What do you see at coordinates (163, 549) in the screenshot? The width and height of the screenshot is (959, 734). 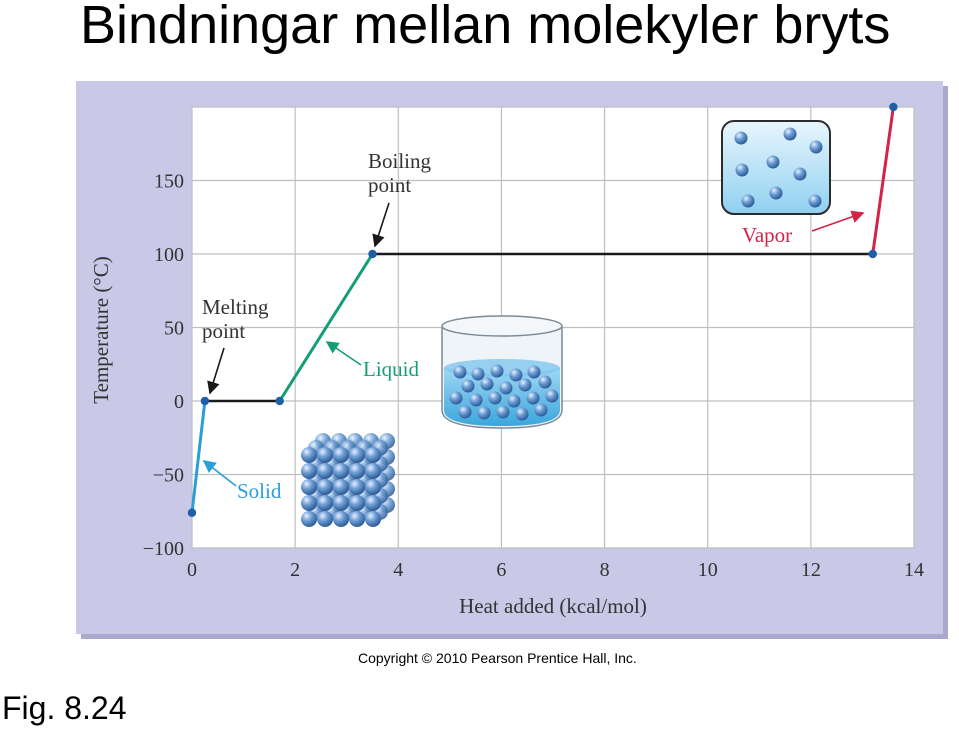 I see `y-tick-label: −100` at bounding box center [163, 549].